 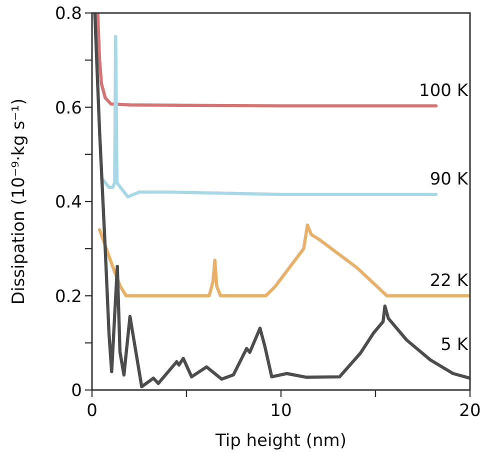 I want to click on x-tick-label: 20, so click(x=470, y=411).